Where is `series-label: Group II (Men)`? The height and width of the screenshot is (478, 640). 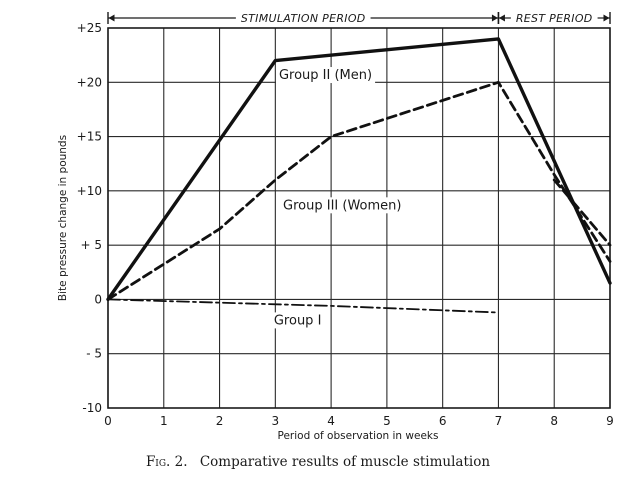 series-label: Group II (Men) is located at coordinates (325, 75).